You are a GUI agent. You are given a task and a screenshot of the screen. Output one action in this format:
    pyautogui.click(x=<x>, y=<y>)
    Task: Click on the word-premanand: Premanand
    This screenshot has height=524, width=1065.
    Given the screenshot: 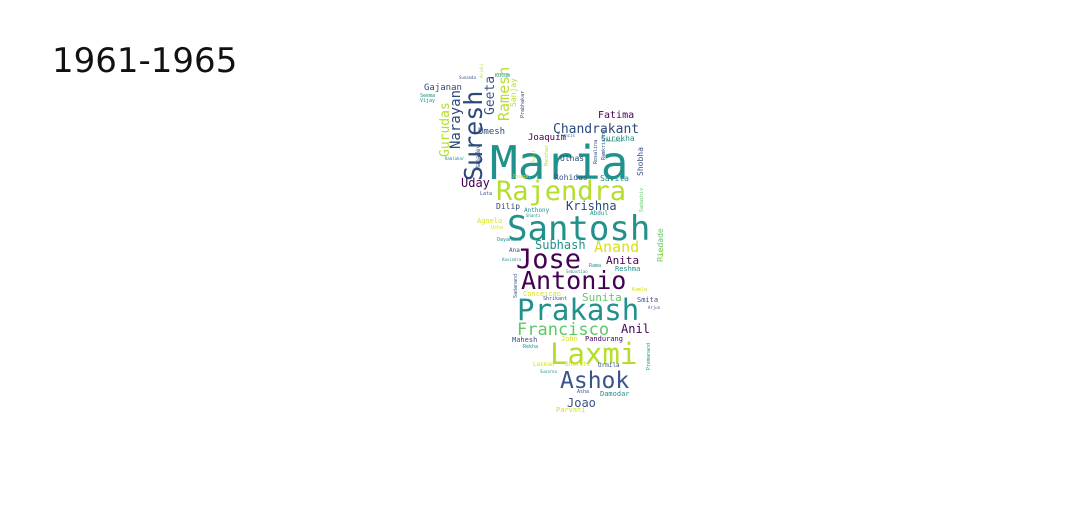 What is the action you would take?
    pyautogui.click(x=649, y=356)
    